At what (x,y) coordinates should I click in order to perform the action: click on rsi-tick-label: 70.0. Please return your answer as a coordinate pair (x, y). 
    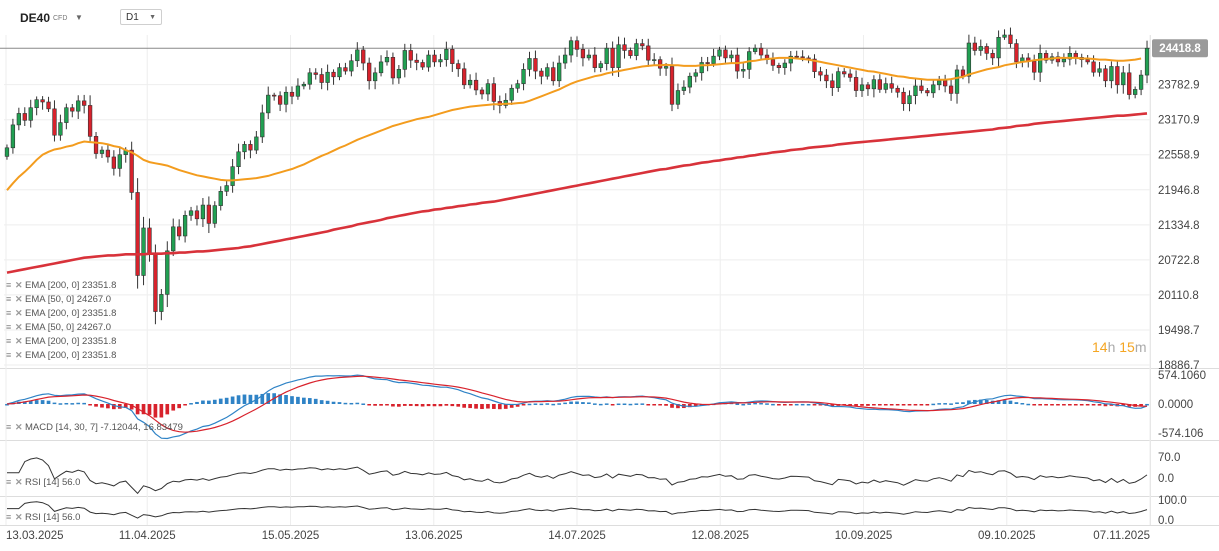
    Looking at the image, I should click on (1169, 458).